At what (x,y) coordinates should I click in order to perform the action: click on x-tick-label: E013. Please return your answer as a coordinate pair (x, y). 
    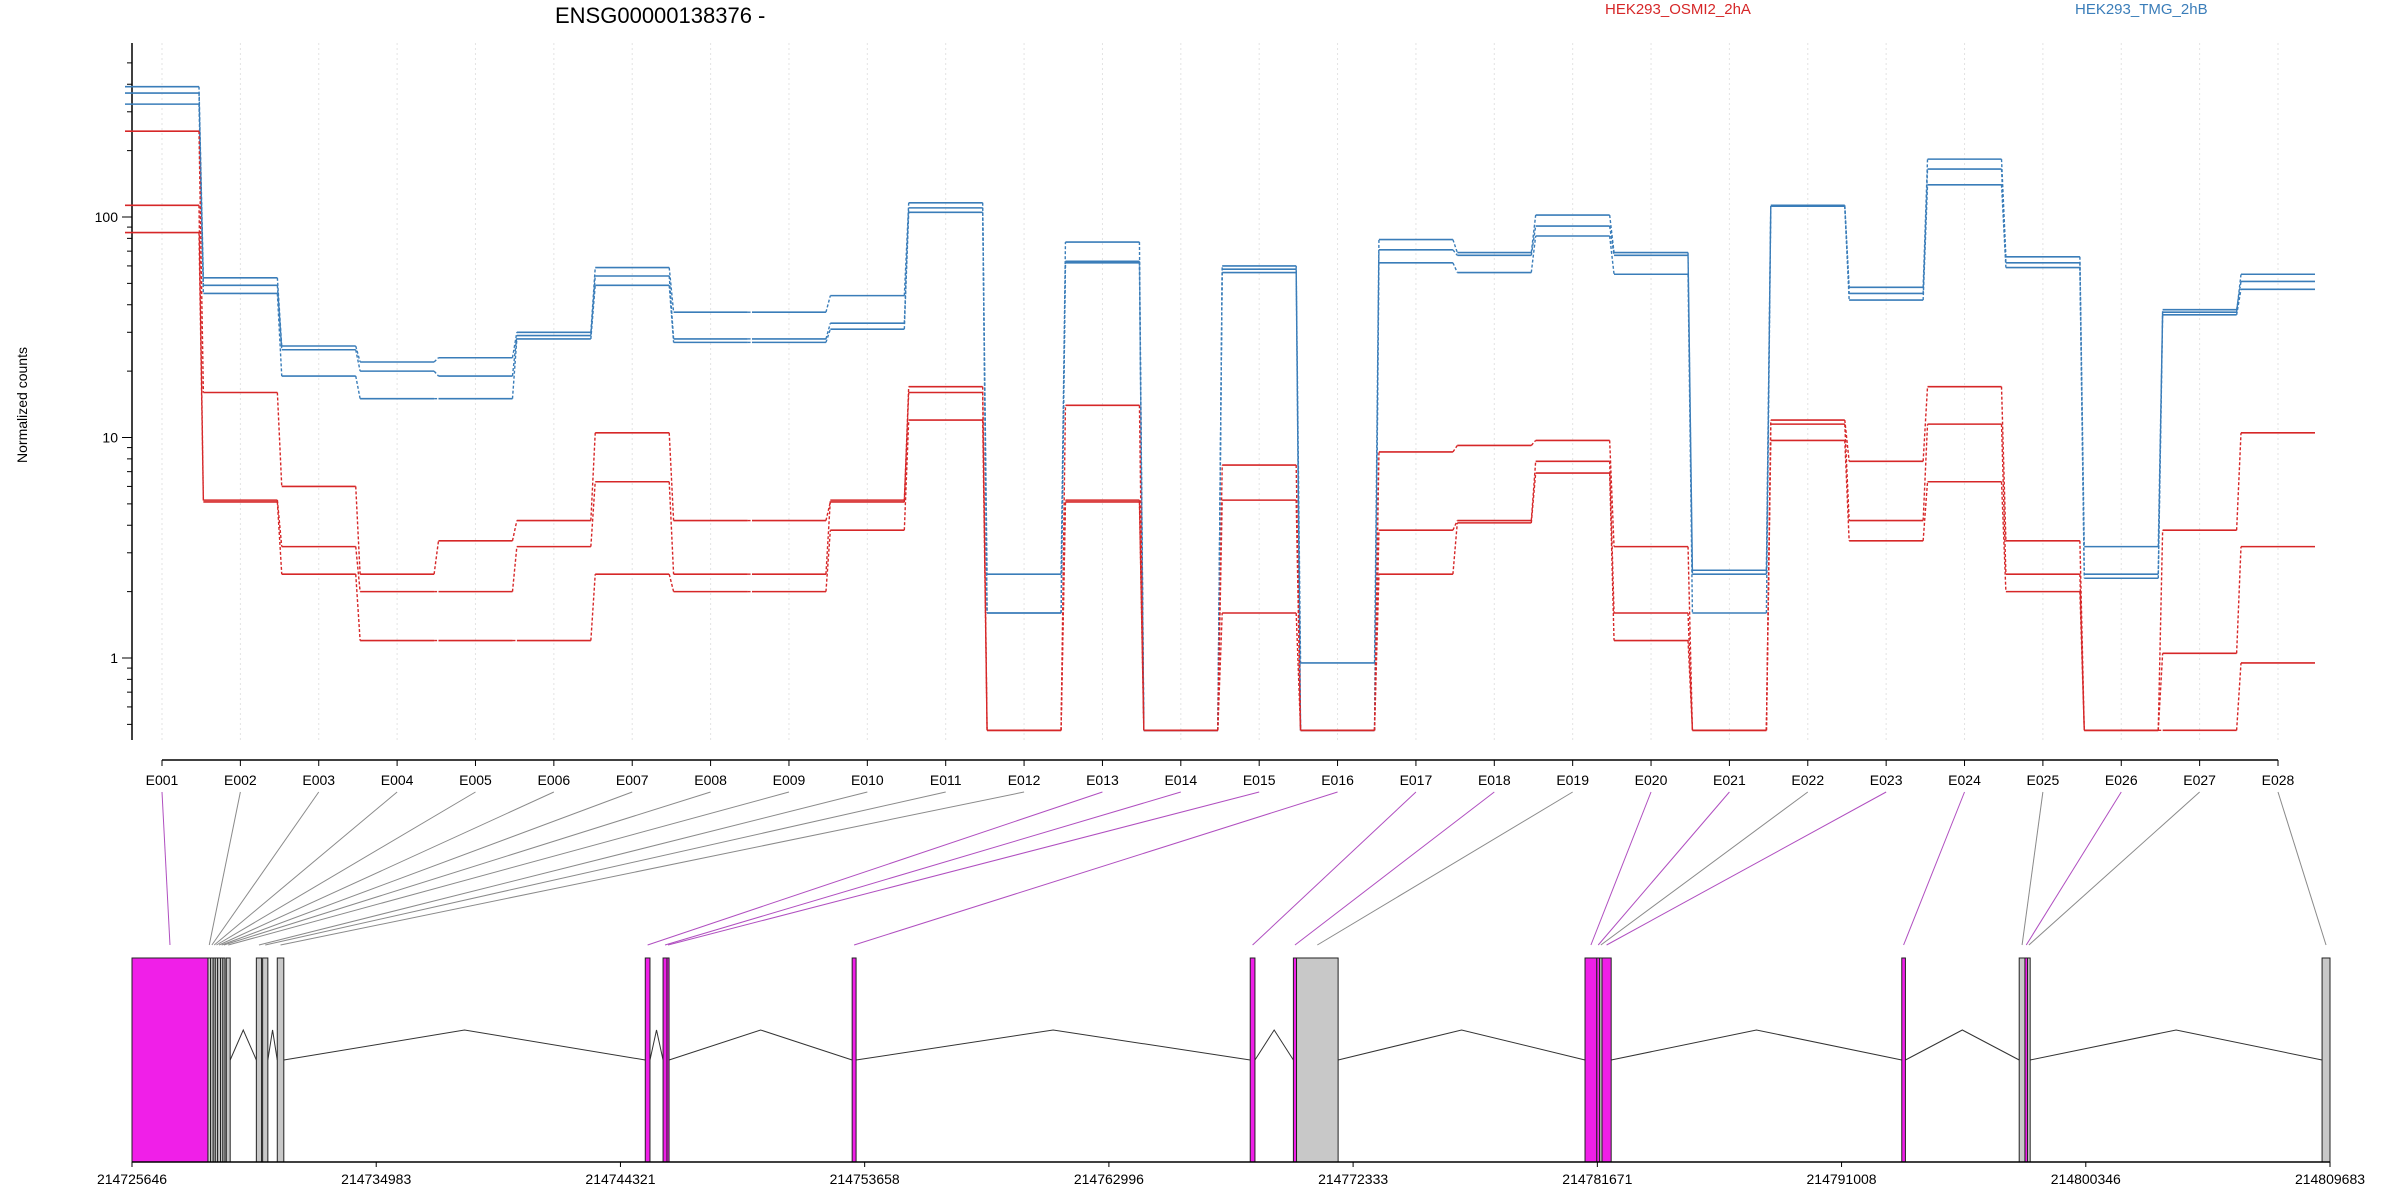
    Looking at the image, I should click on (1102, 780).